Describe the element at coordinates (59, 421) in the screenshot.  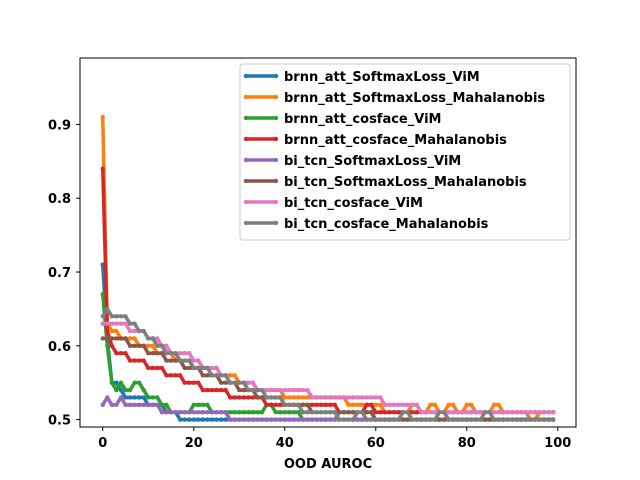
I see `y-tick-label: 0.5` at that location.